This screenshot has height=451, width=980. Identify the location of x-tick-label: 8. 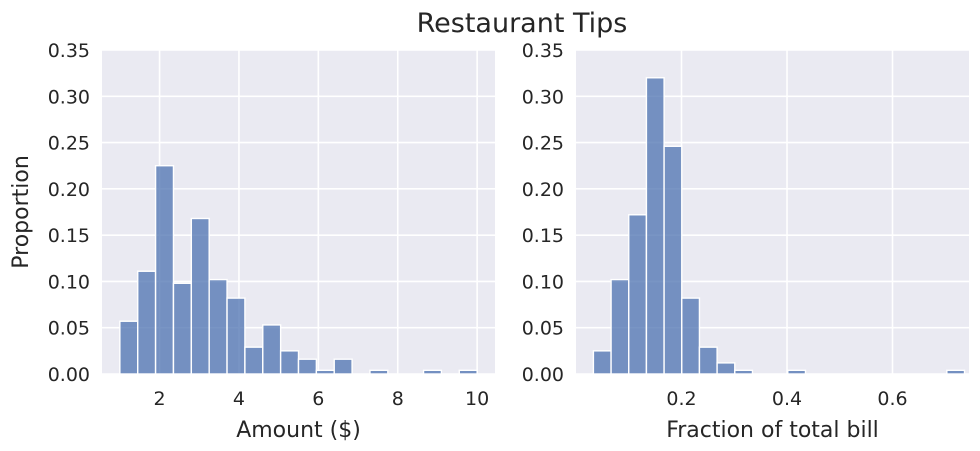
(398, 399).